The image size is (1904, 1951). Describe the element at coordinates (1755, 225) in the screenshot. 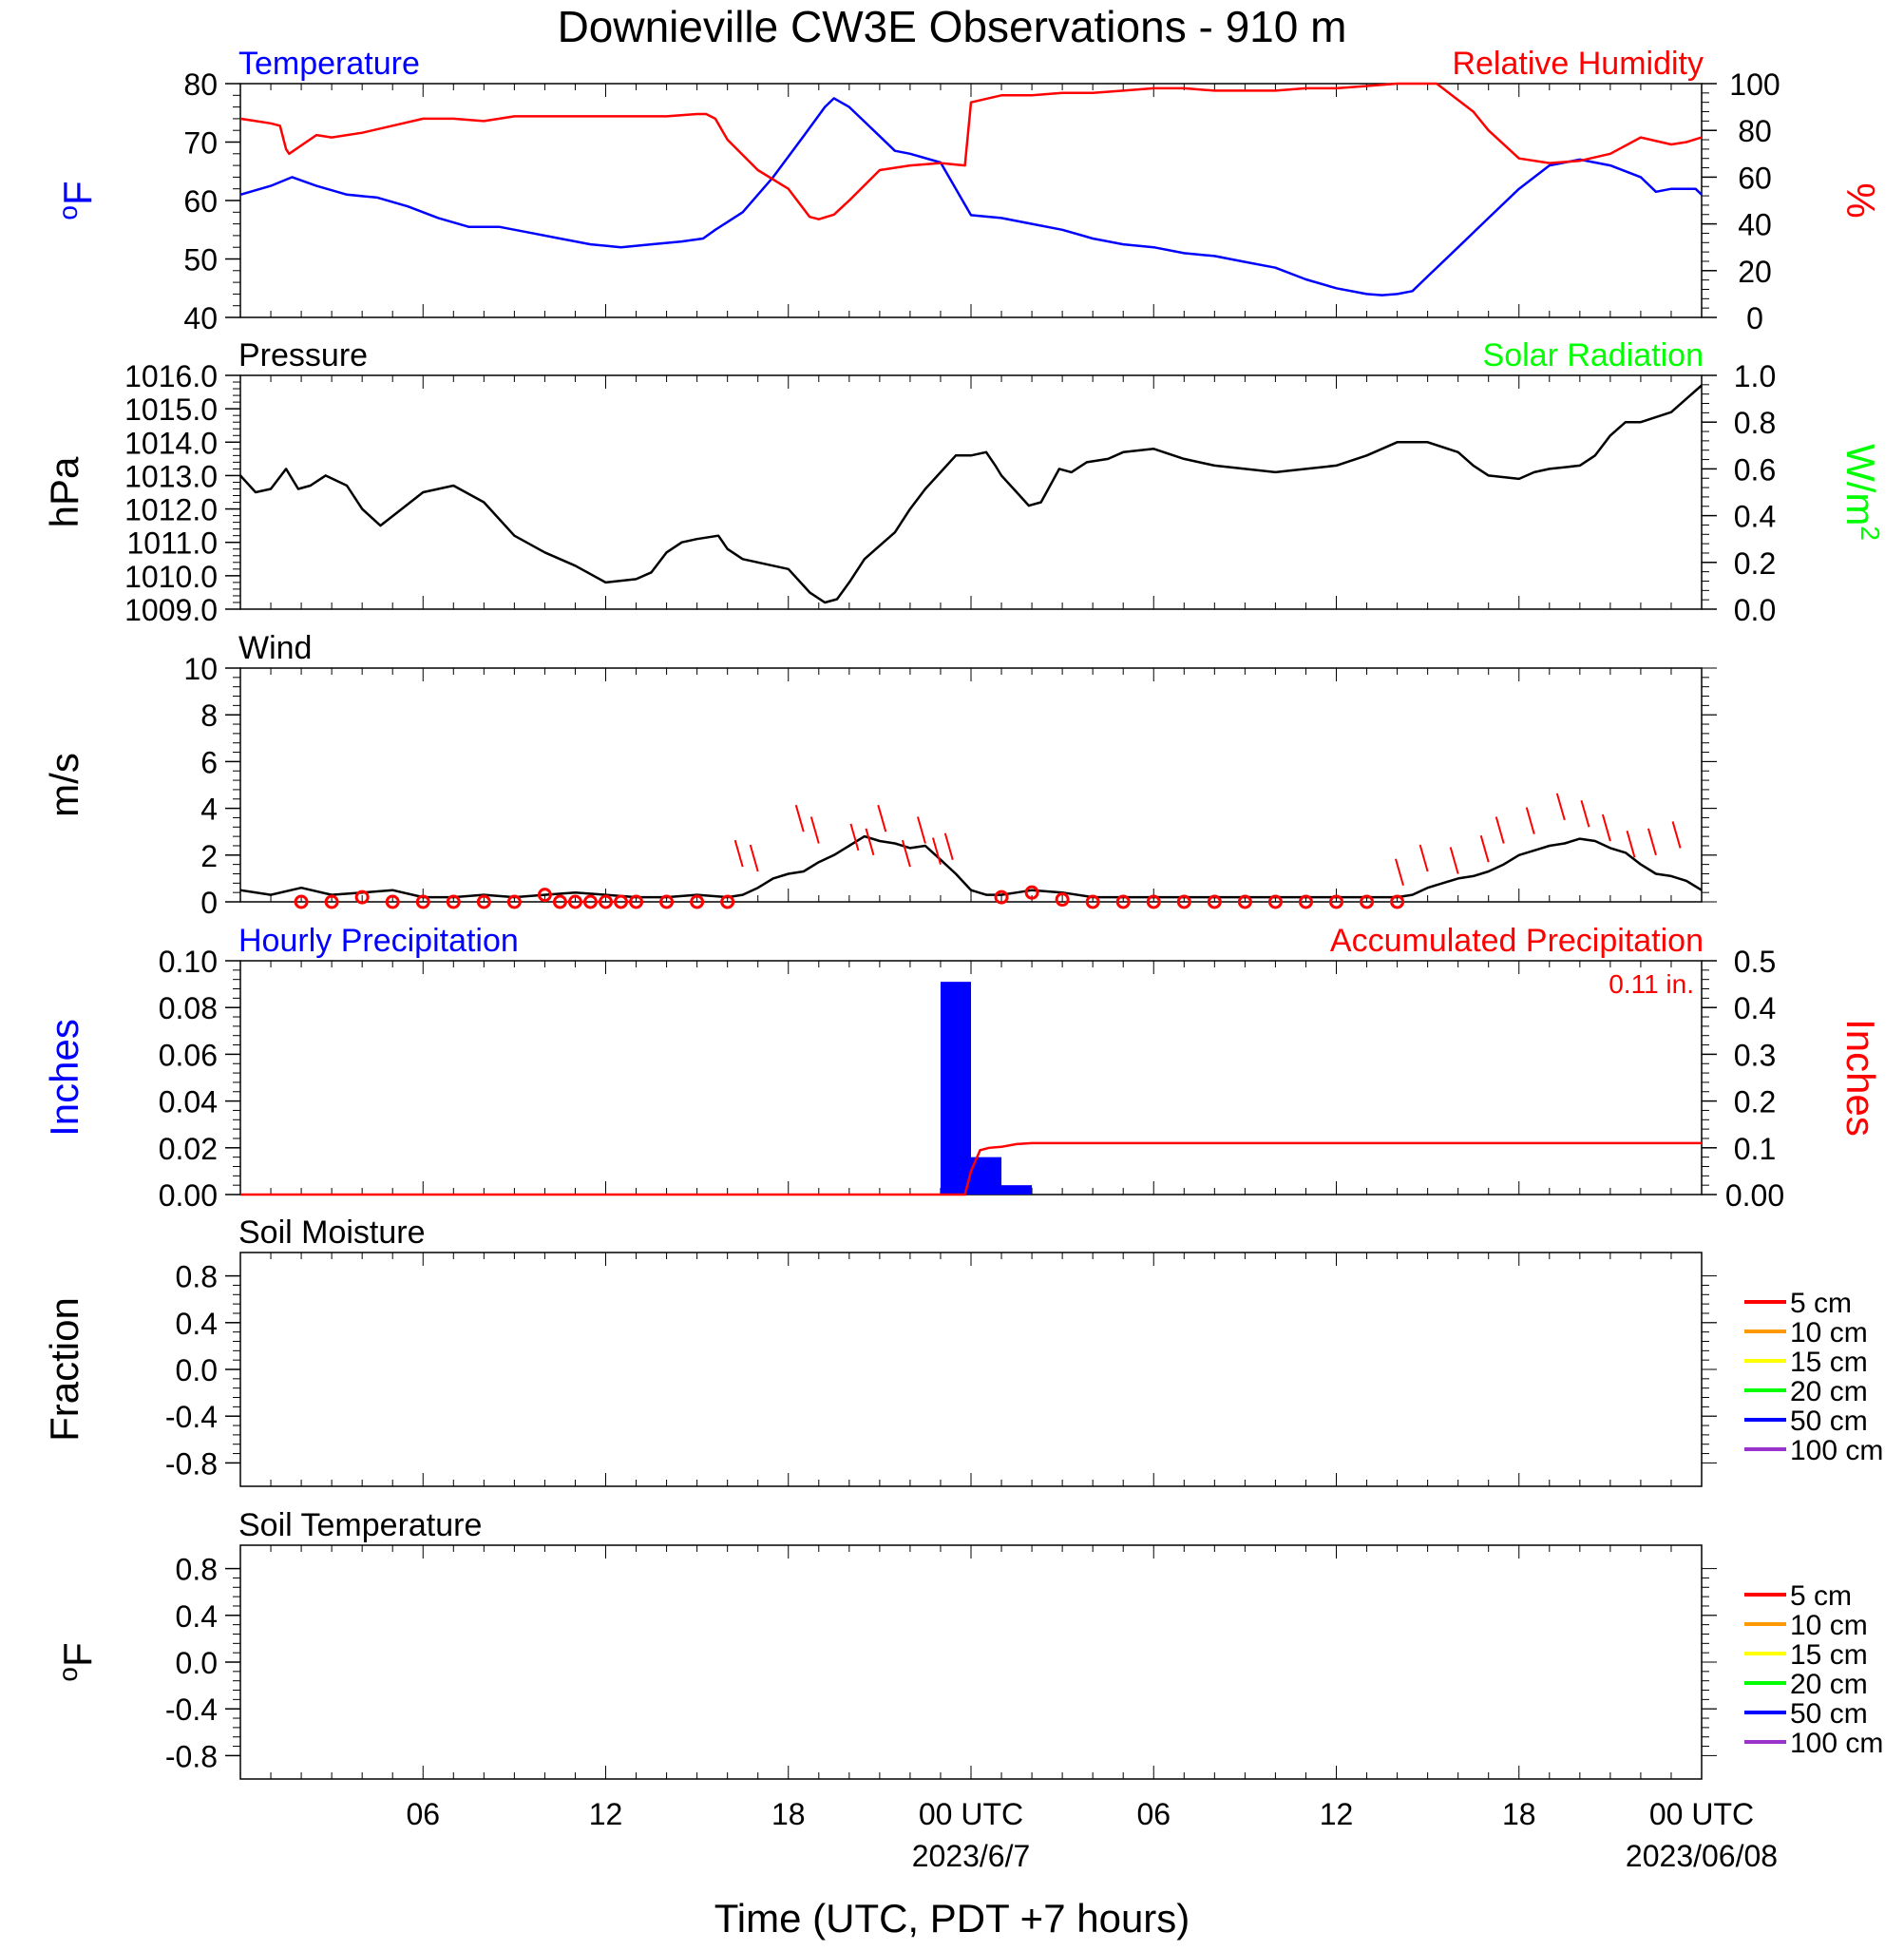

I see `y-tick-label-right: 40` at that location.